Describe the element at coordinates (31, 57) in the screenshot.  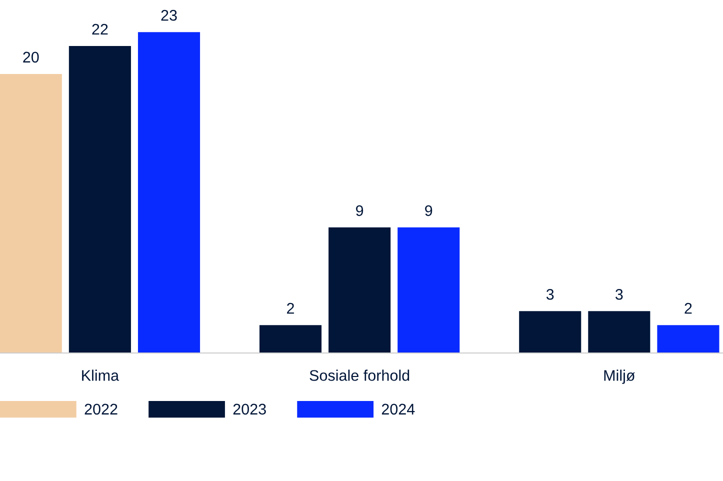
I see `data-label: 20` at that location.